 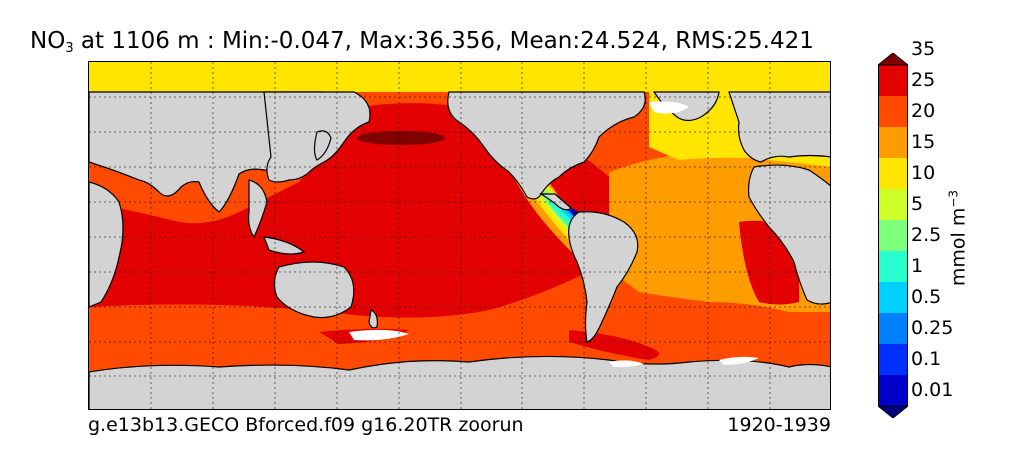 I want to click on colorbar, so click(x=893, y=235).